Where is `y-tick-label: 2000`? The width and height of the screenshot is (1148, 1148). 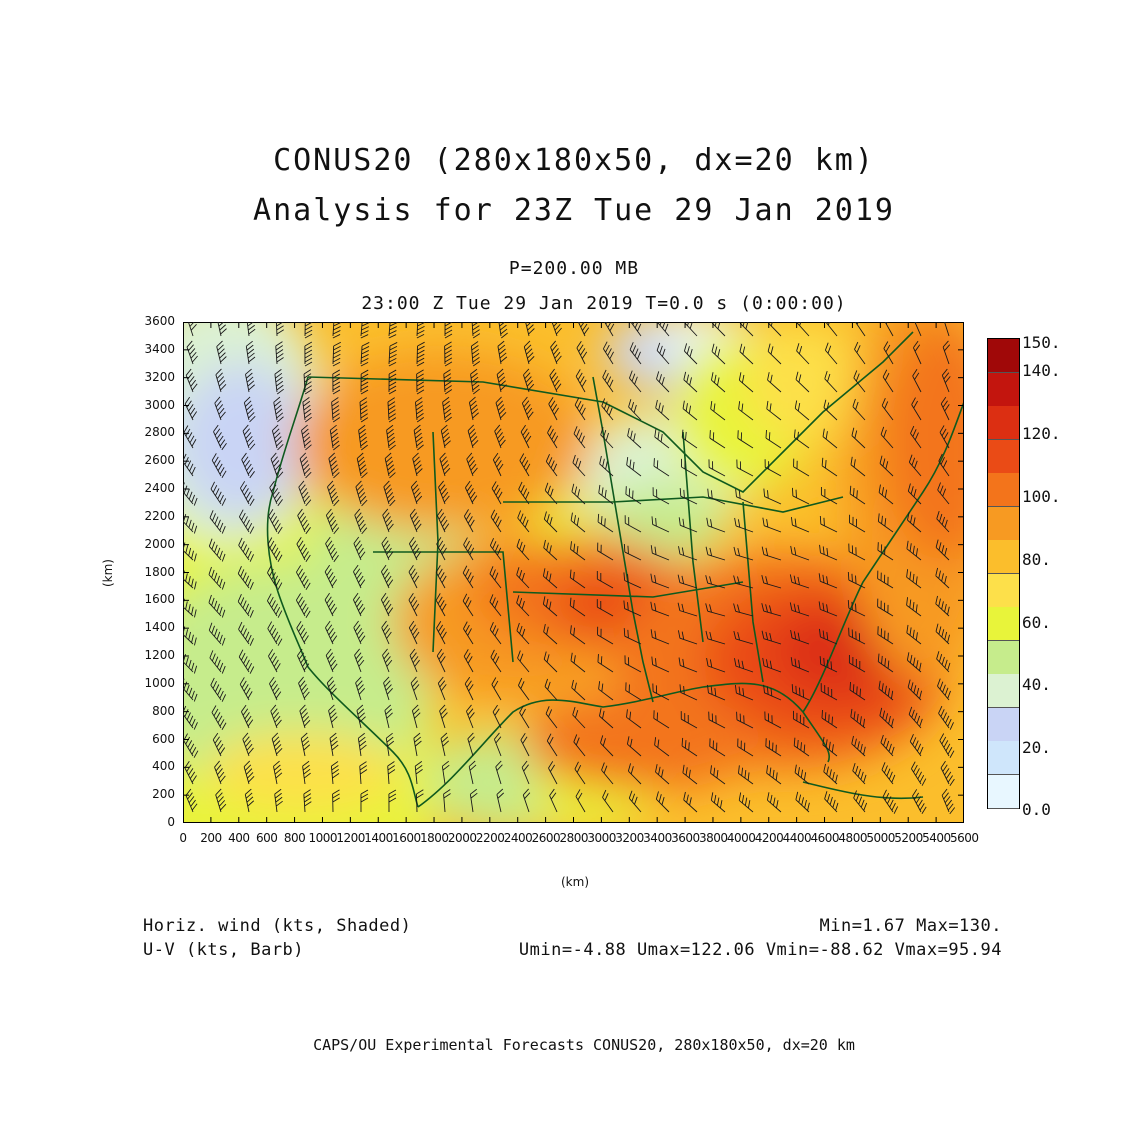 y-tick-label: 2000 is located at coordinates (159, 543).